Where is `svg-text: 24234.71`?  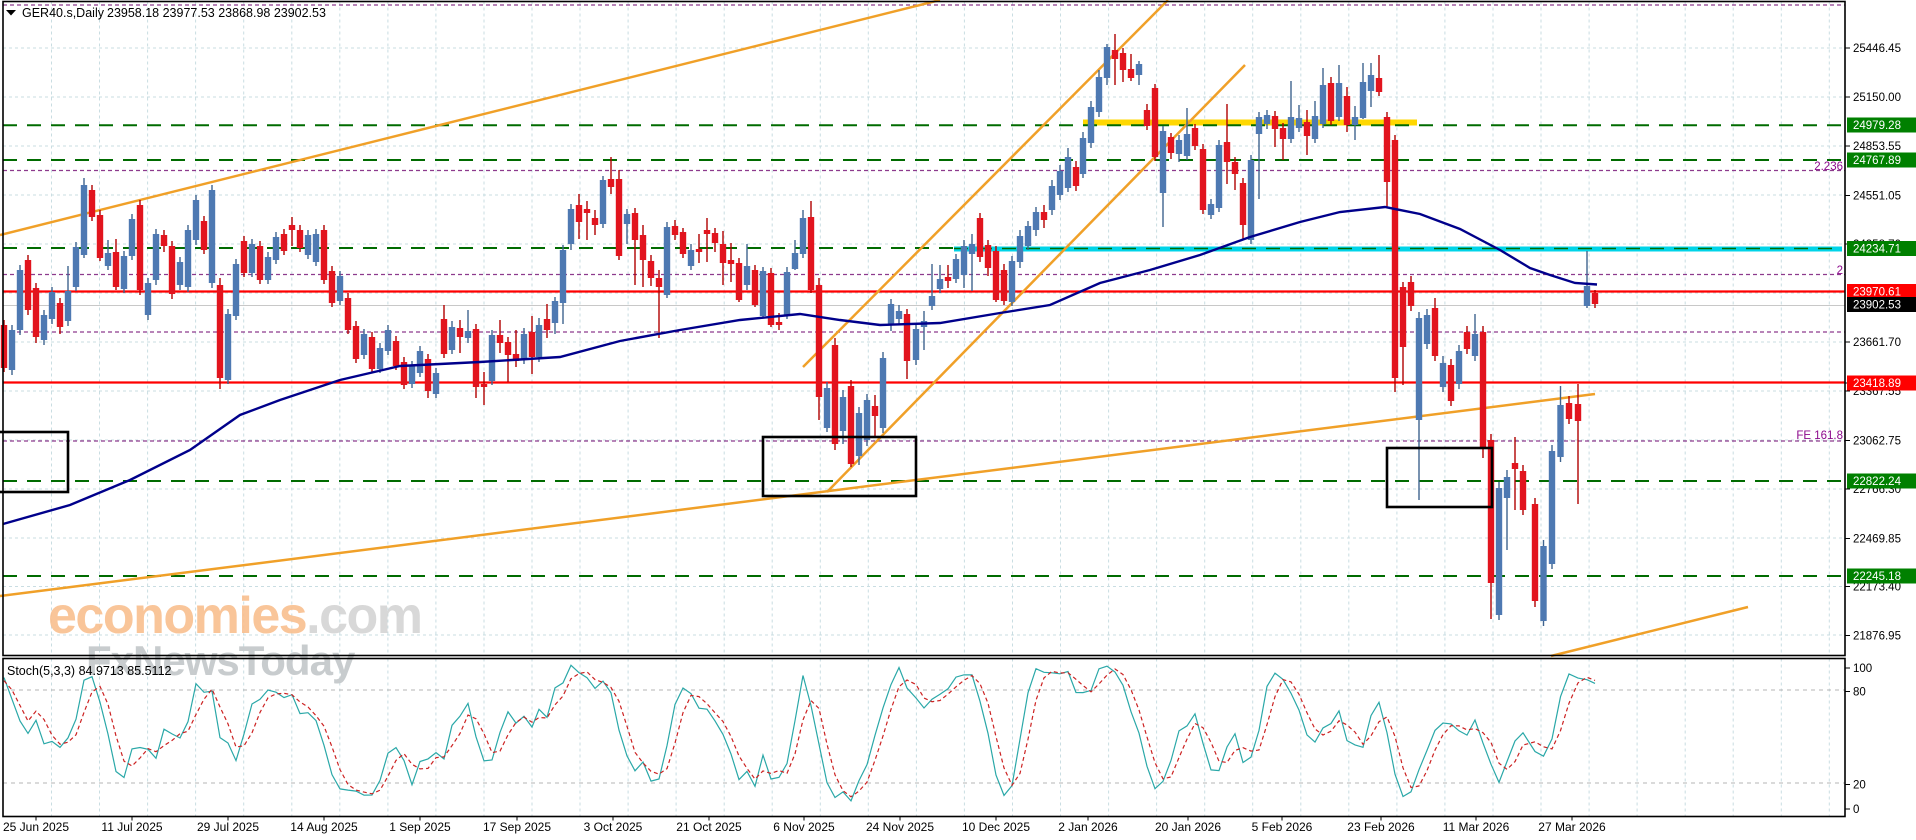
svg-text: 24234.71 is located at coordinates (1877, 250).